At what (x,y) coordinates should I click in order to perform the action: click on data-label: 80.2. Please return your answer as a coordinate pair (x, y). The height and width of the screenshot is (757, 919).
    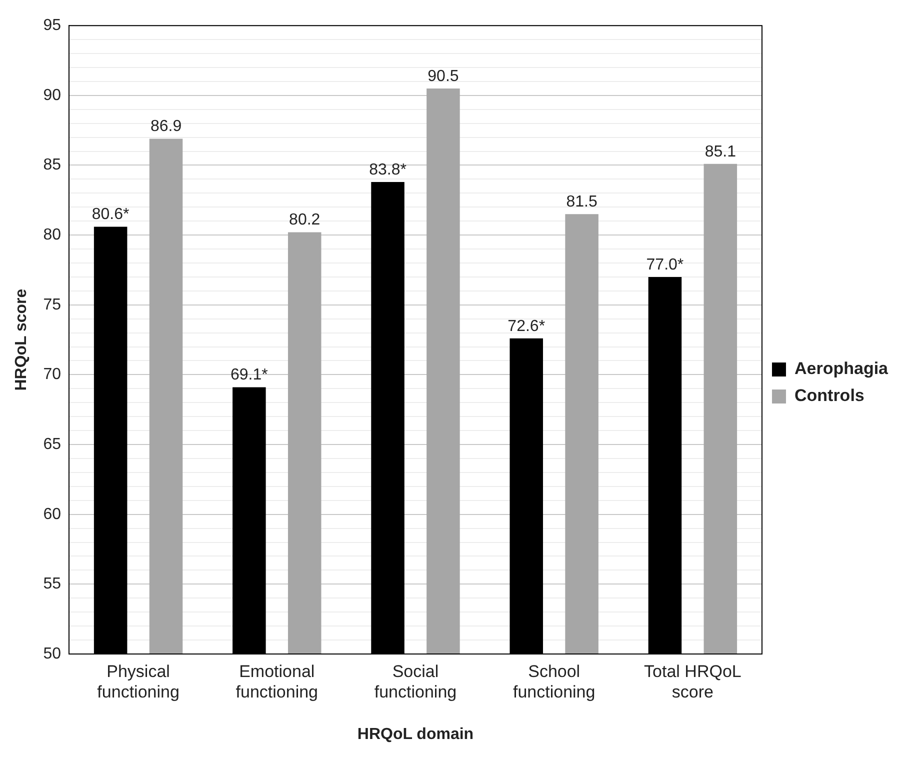
    Looking at the image, I should click on (304, 220).